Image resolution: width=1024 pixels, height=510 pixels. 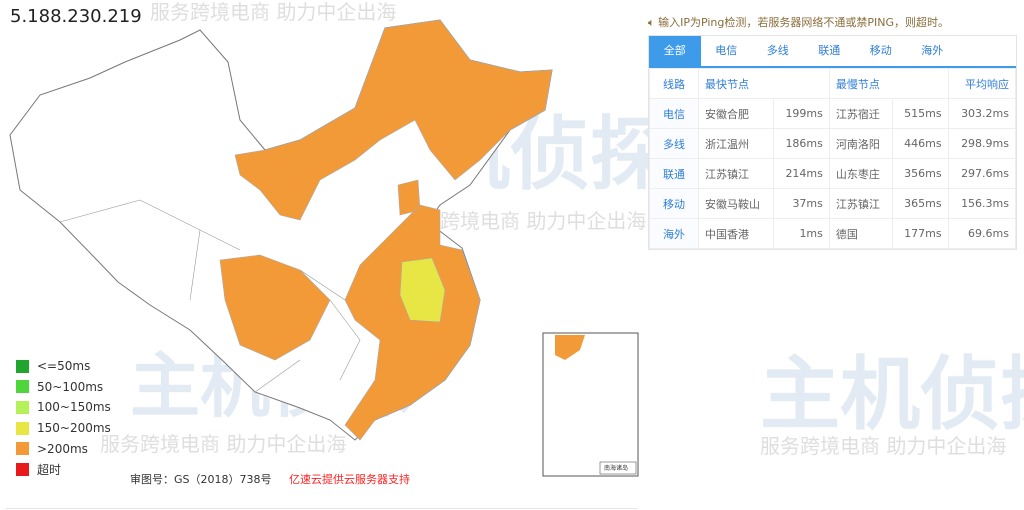 What do you see at coordinates (590, 404) in the screenshot?
I see `south-china-sea-inset: 南海诸岛` at bounding box center [590, 404].